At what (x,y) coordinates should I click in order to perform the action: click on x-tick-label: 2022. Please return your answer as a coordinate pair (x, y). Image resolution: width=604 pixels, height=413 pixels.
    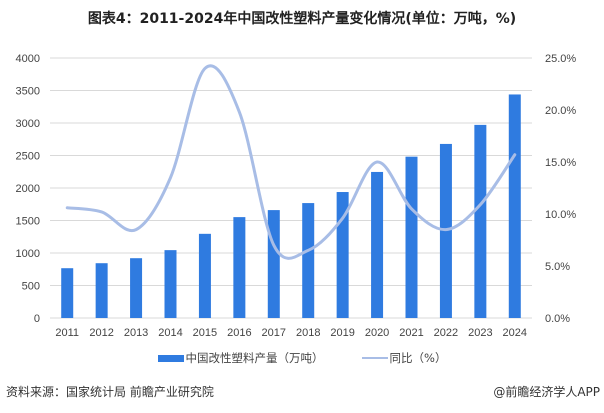
    Looking at the image, I should click on (446, 333).